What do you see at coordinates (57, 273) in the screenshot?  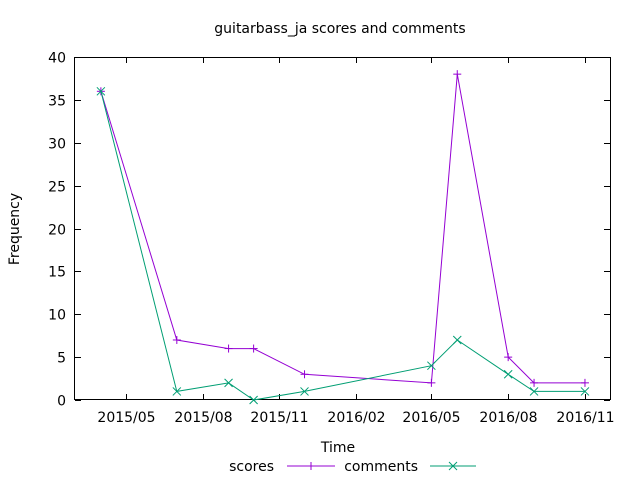 I see `y-tick-label: 15` at bounding box center [57, 273].